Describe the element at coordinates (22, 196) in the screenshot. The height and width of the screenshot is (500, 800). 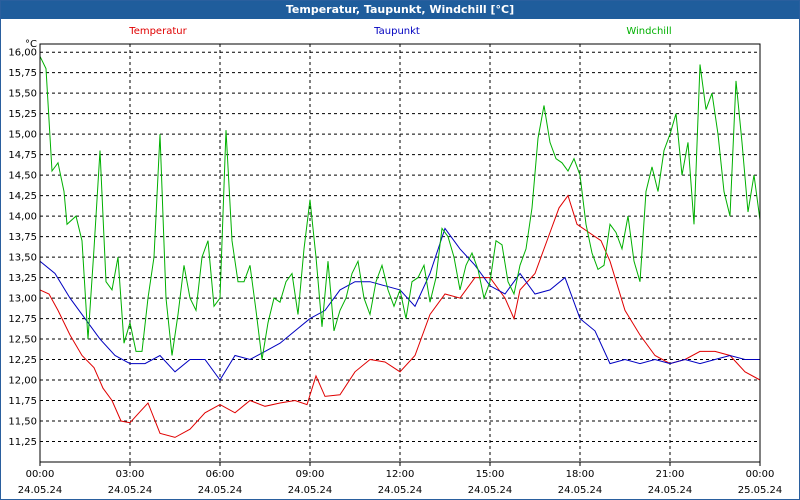
I see `y-tick-label: 14,25` at that location.